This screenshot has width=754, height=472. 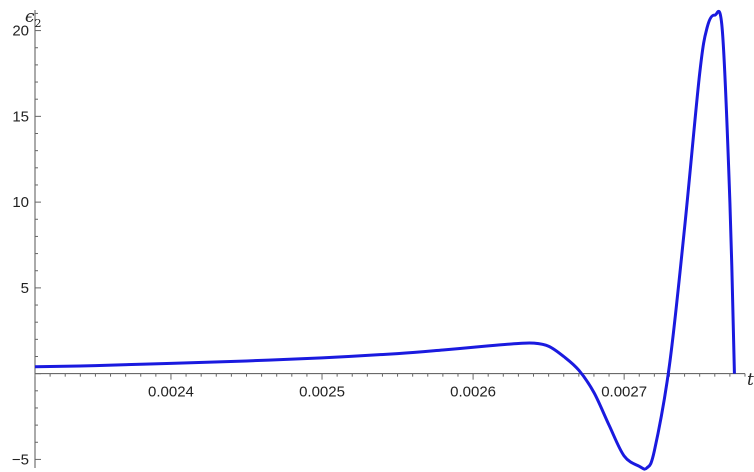 I want to click on y-tick-label: 15, so click(x=20, y=116).